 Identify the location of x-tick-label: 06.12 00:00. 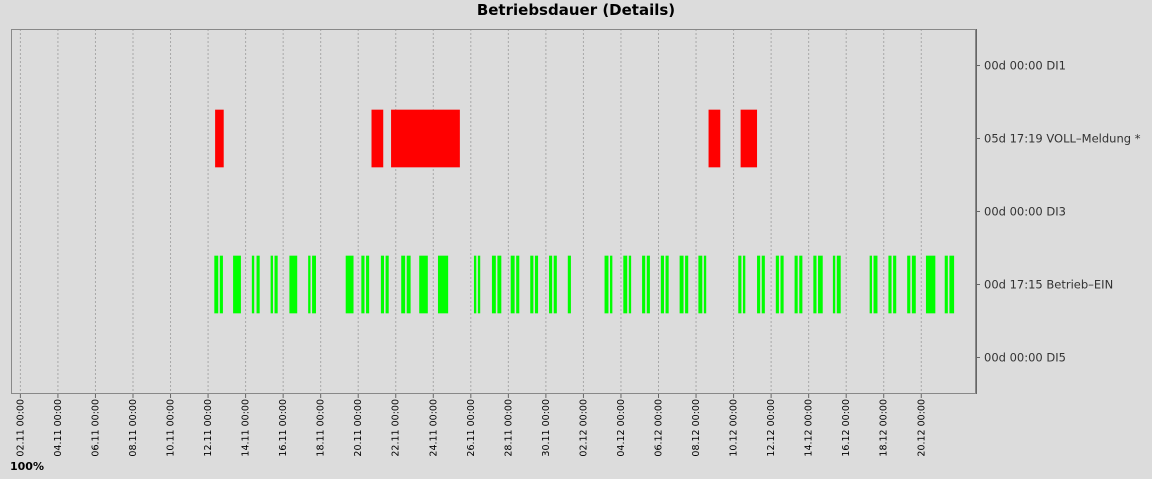
(659, 428).